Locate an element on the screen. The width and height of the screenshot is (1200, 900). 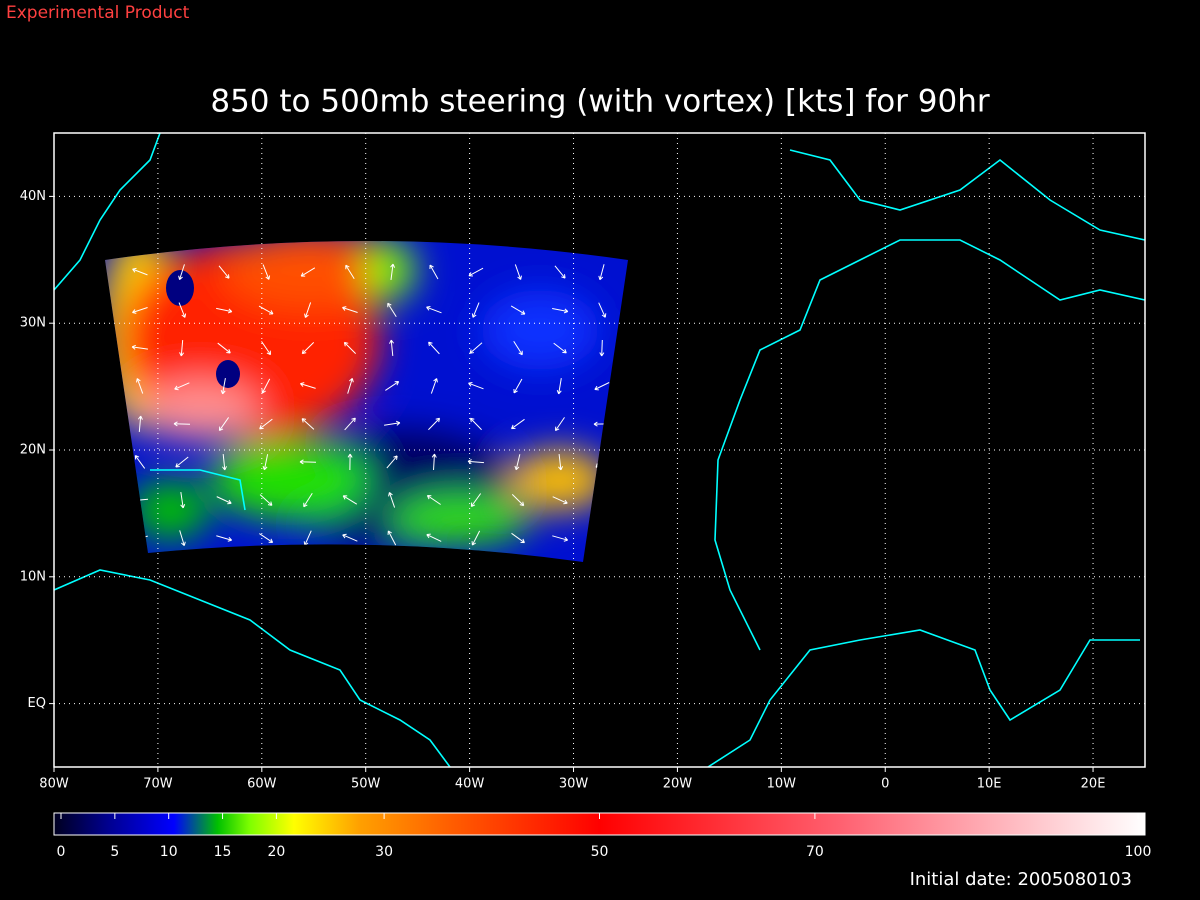
lon-tick-label: 60W is located at coordinates (262, 784).